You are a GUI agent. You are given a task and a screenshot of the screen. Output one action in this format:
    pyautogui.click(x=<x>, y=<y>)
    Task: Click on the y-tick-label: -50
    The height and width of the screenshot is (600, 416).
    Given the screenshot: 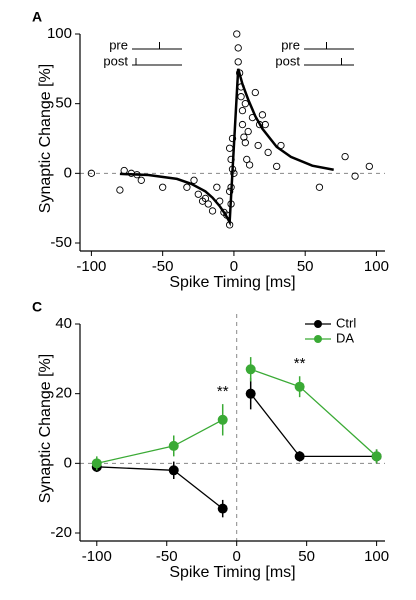 What is the action you would take?
    pyautogui.click(x=61, y=242)
    